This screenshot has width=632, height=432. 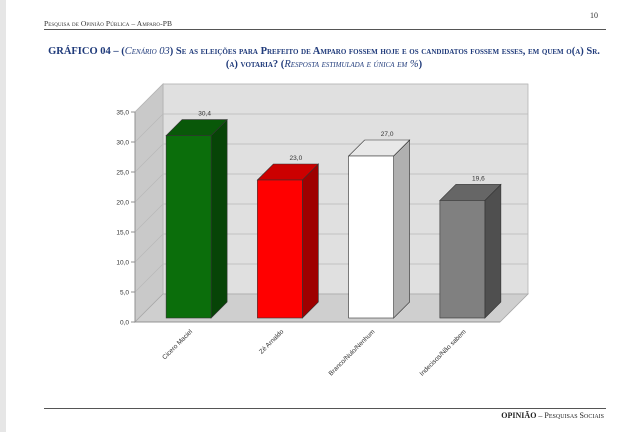 I want to click on y-tick-label: 10,0, so click(x=122, y=263).